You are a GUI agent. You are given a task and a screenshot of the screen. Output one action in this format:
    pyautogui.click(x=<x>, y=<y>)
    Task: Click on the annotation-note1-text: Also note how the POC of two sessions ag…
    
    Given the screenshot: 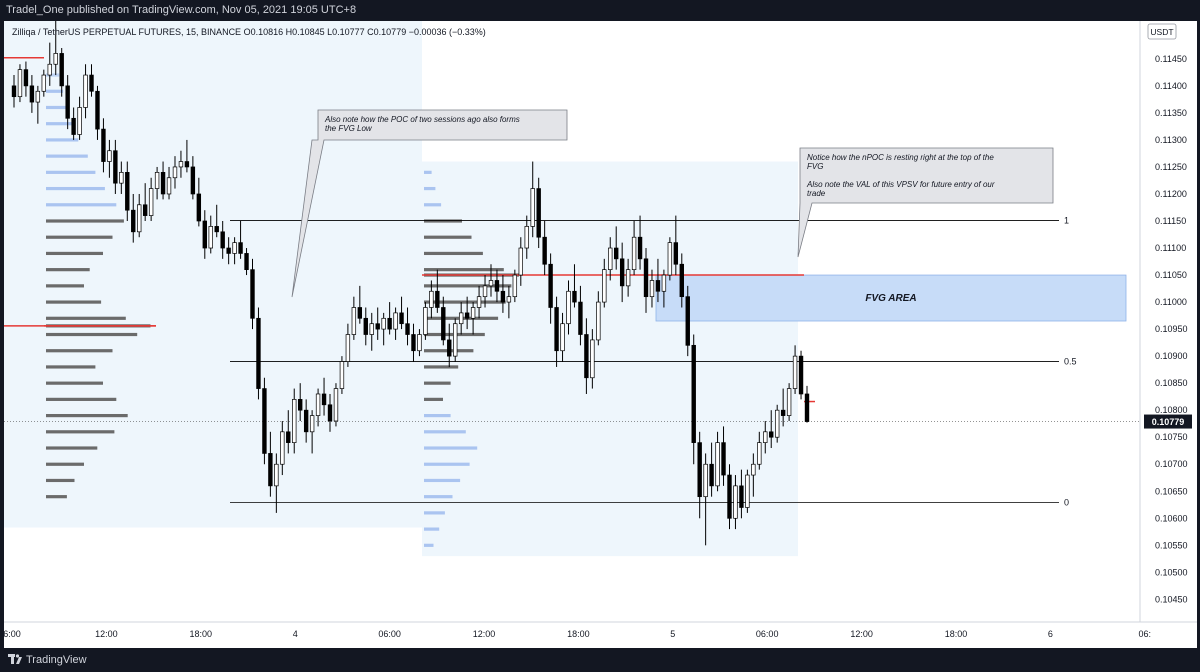 What is the action you would take?
    pyautogui.click(x=422, y=119)
    